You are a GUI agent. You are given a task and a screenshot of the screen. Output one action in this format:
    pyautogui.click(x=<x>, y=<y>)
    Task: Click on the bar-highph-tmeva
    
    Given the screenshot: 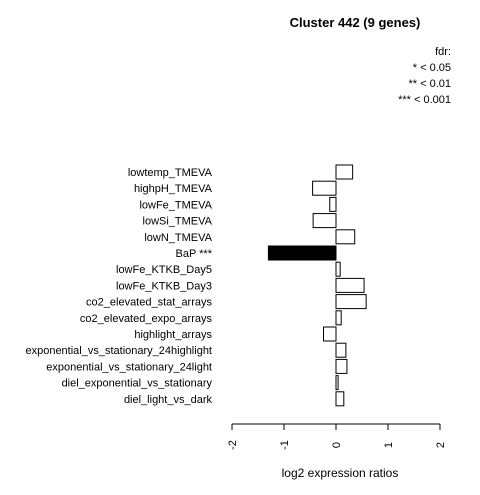 What is the action you would take?
    pyautogui.click(x=324, y=188)
    